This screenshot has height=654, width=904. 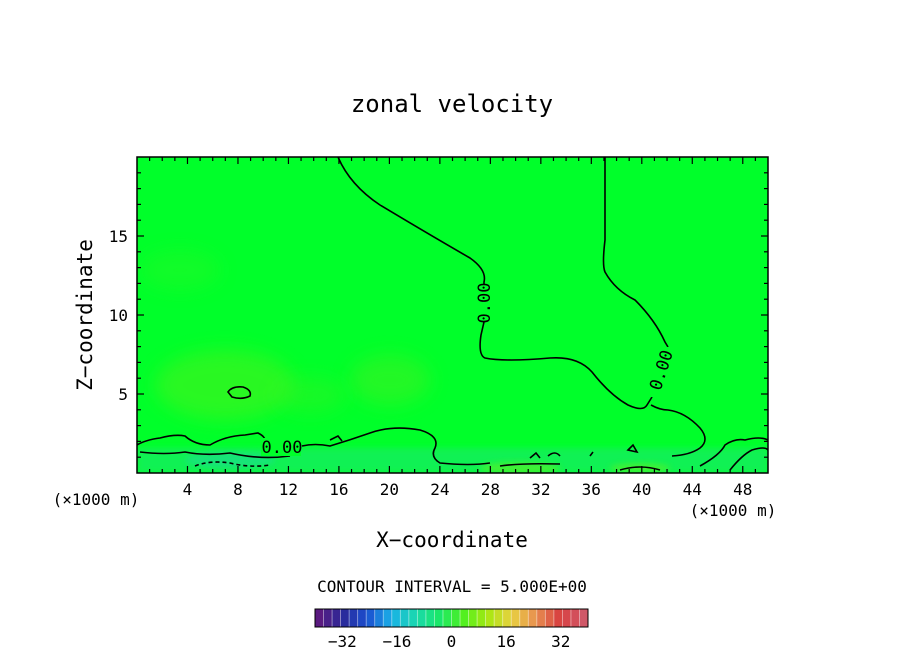 I want to click on y-tick-label: 10, so click(x=118, y=315).